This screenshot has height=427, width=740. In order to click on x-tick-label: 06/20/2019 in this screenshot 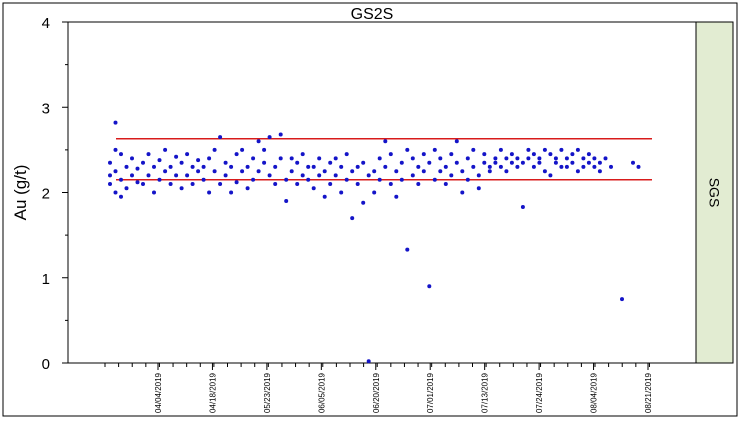, I will do `click(376, 392)`.